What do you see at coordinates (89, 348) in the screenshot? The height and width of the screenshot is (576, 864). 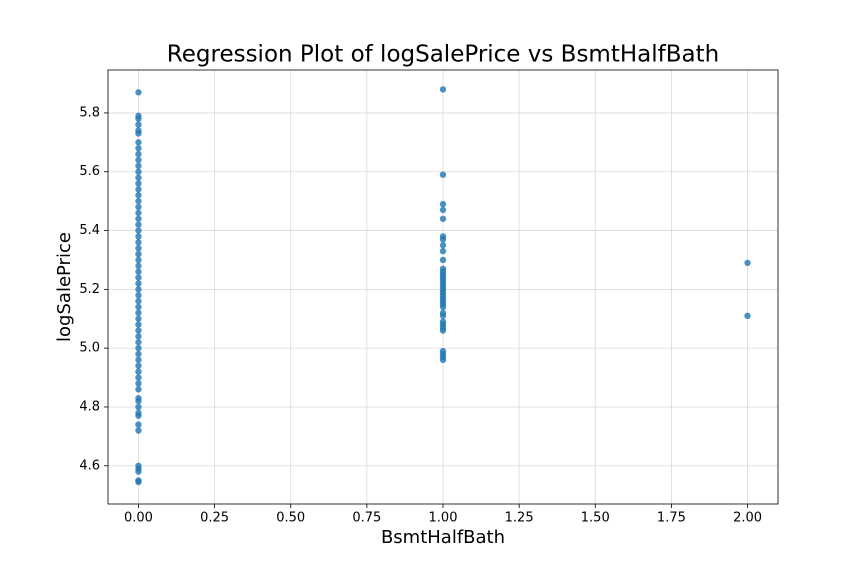 I see `y-tick-label: 5.0` at bounding box center [89, 348].